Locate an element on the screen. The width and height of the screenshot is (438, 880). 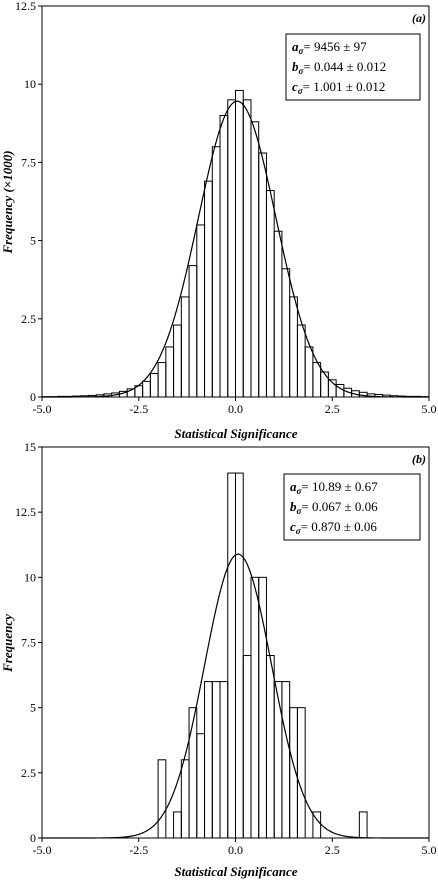
panel-b-y-tick-label: 2.5 is located at coordinates (28, 773).